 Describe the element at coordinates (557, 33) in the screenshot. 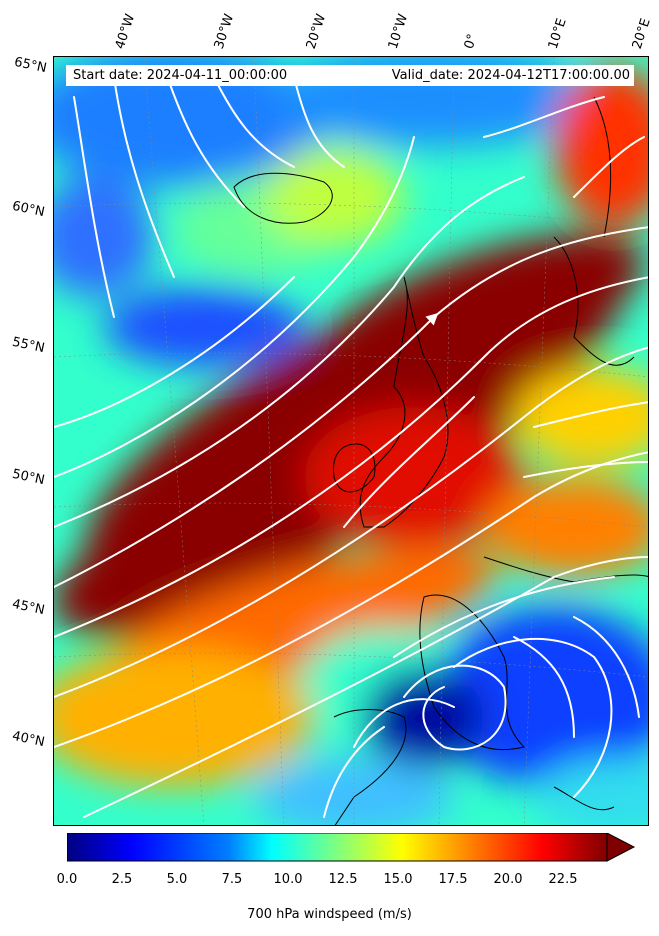

I see `lon-label-10e: 10°E` at that location.